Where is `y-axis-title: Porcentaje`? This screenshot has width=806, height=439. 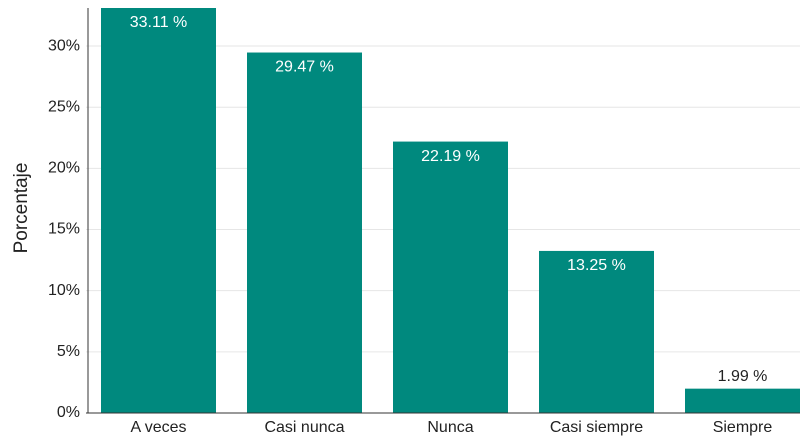
y-axis-title: Porcentaje is located at coordinates (21, 208).